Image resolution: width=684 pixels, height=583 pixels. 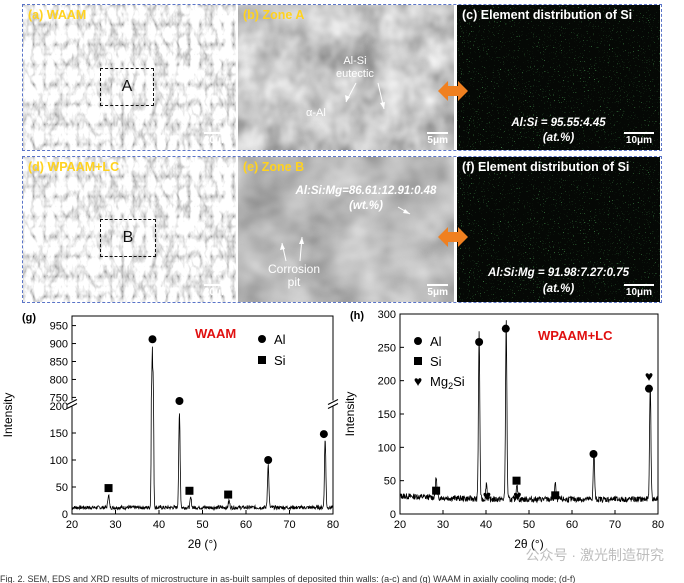 What do you see at coordinates (529, 525) in the screenshot?
I see `x-tick-label: 50` at bounding box center [529, 525].